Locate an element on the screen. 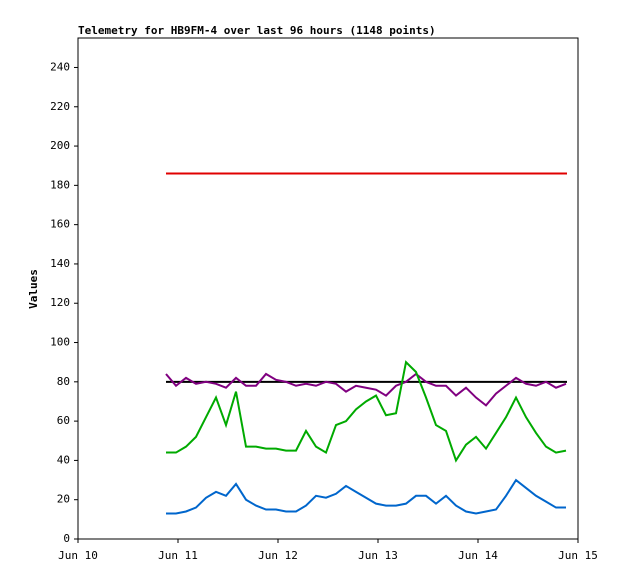 The height and width of the screenshot is (579, 618). x-tick-label: Jun 13 is located at coordinates (378, 555).